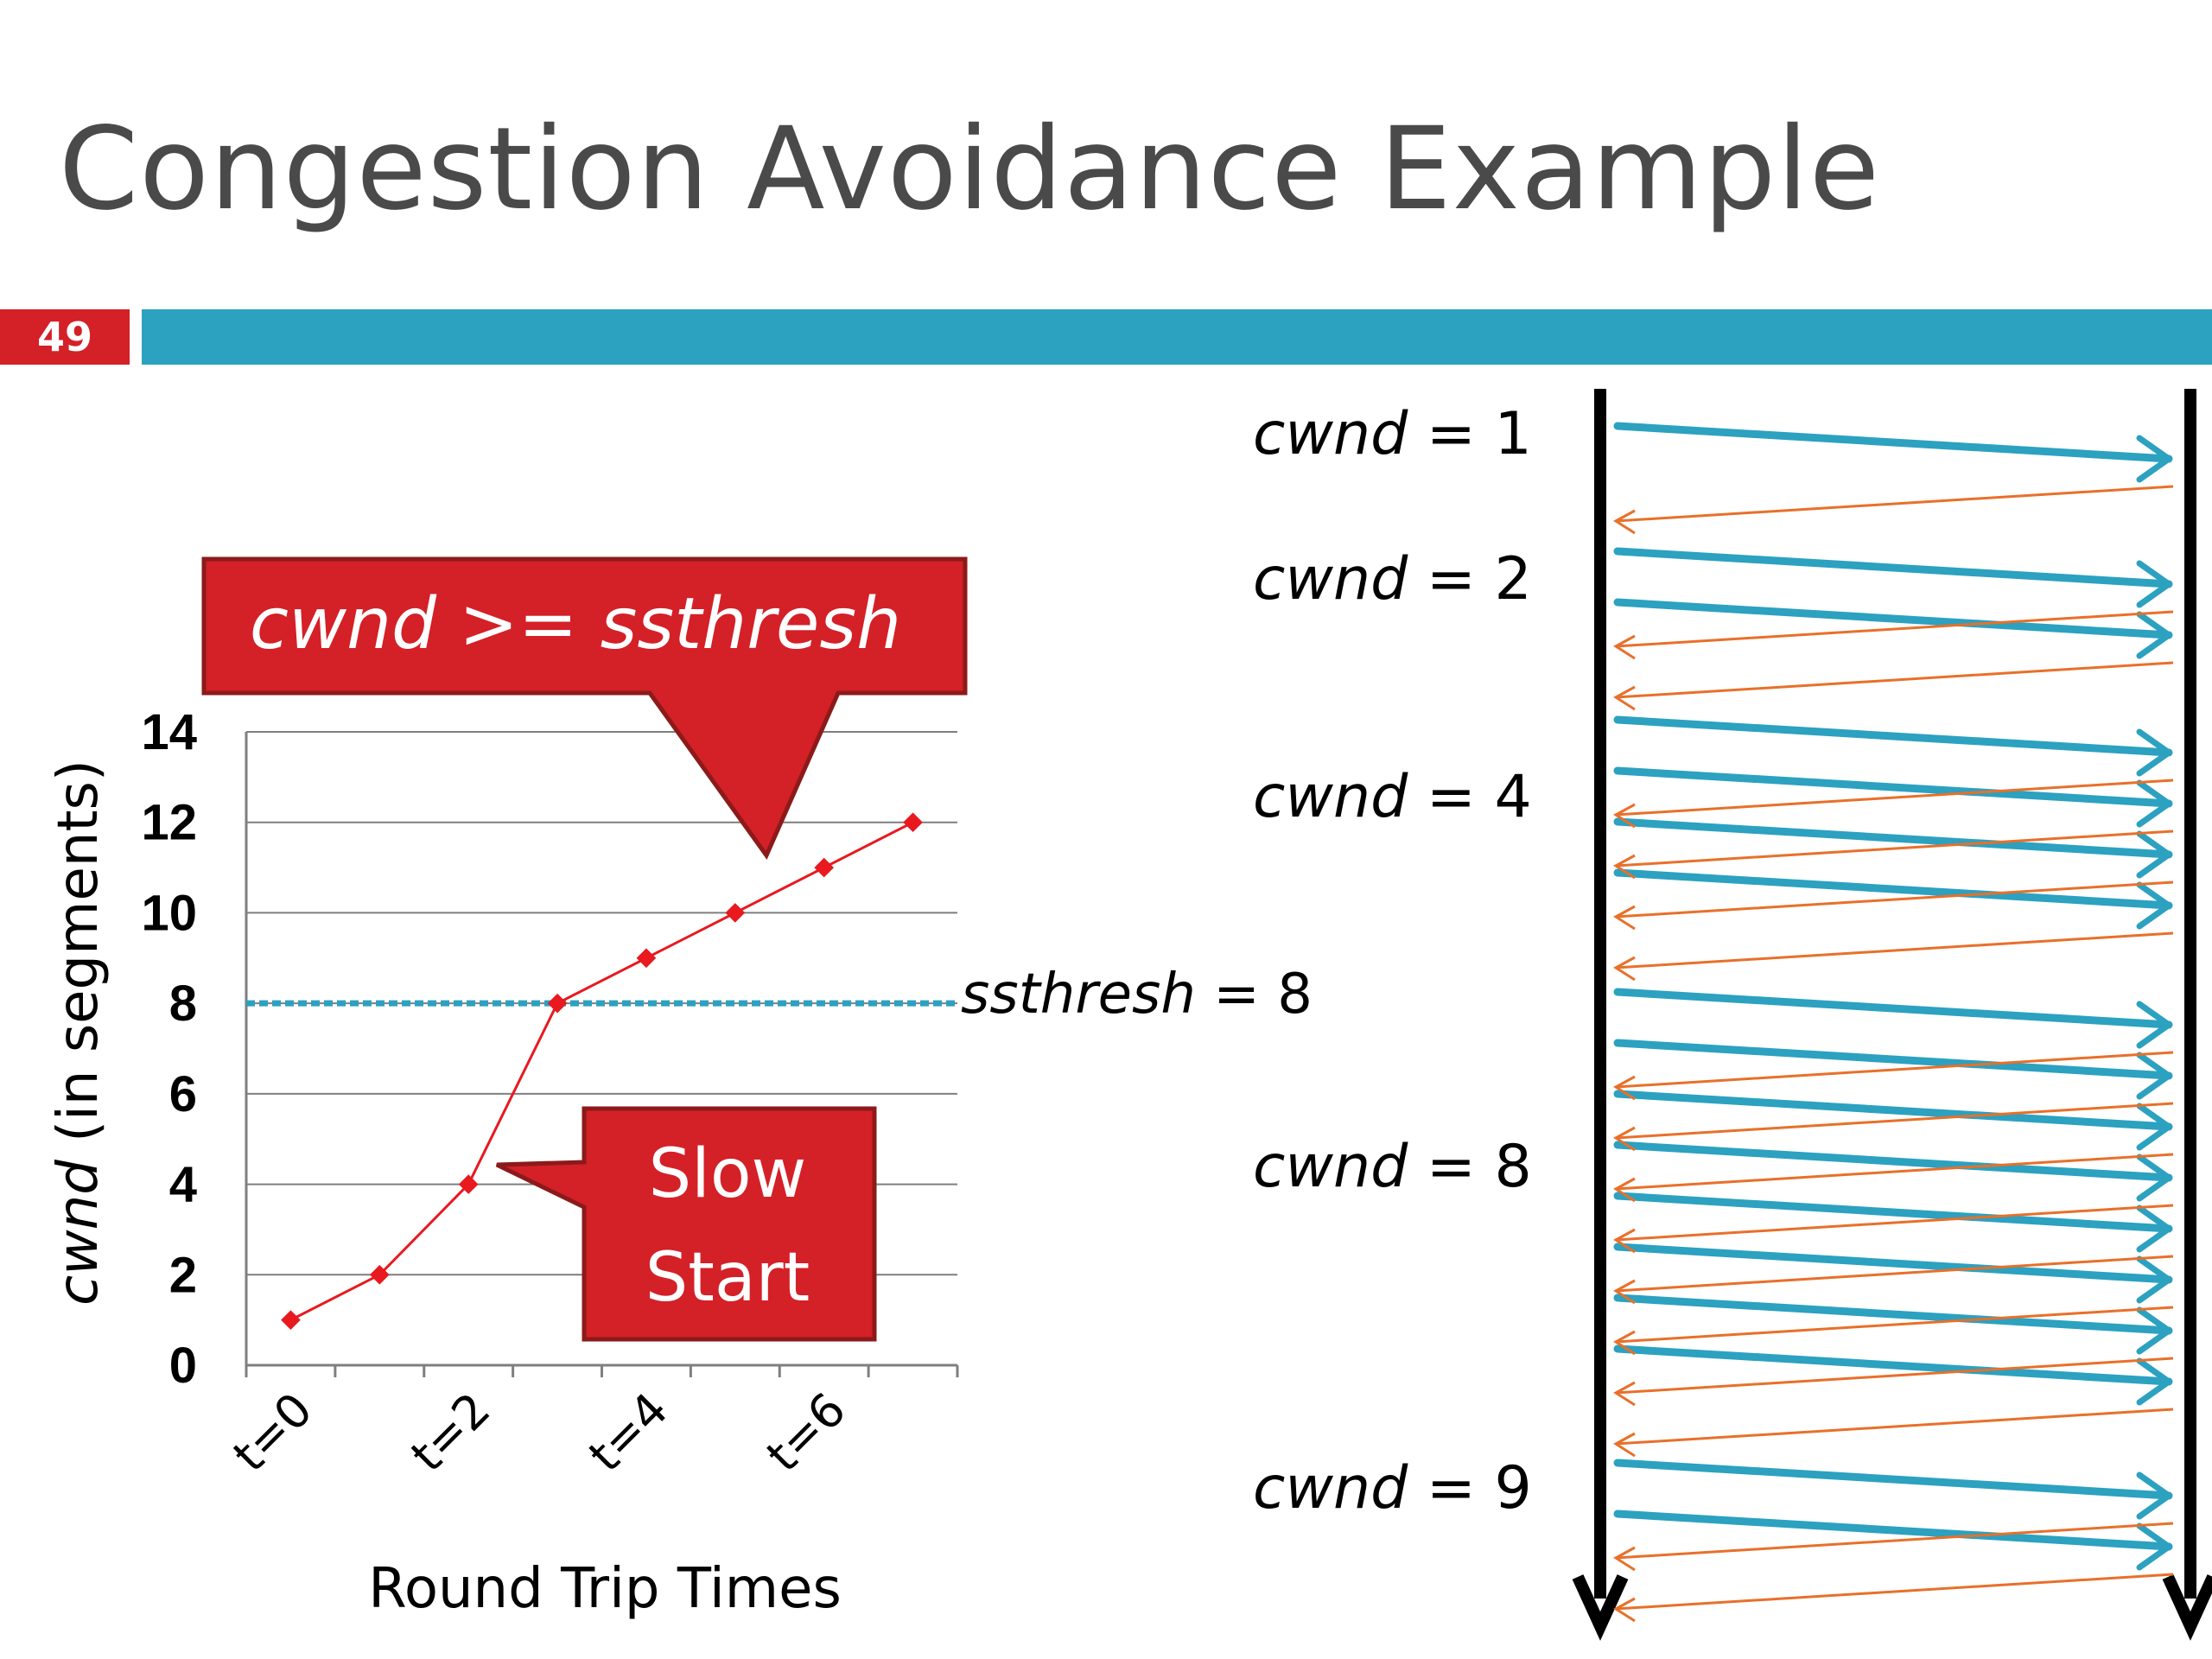 The image size is (2212, 1659). What do you see at coordinates (79, 1233) in the screenshot?
I see `y-axis-label-italic: cwnd` at bounding box center [79, 1233].